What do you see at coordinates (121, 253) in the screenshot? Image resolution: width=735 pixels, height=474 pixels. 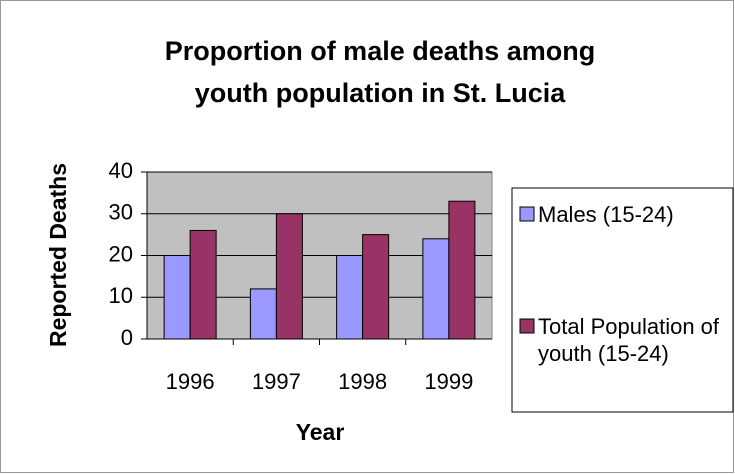 I see `y-tick-label: 20` at bounding box center [121, 253].